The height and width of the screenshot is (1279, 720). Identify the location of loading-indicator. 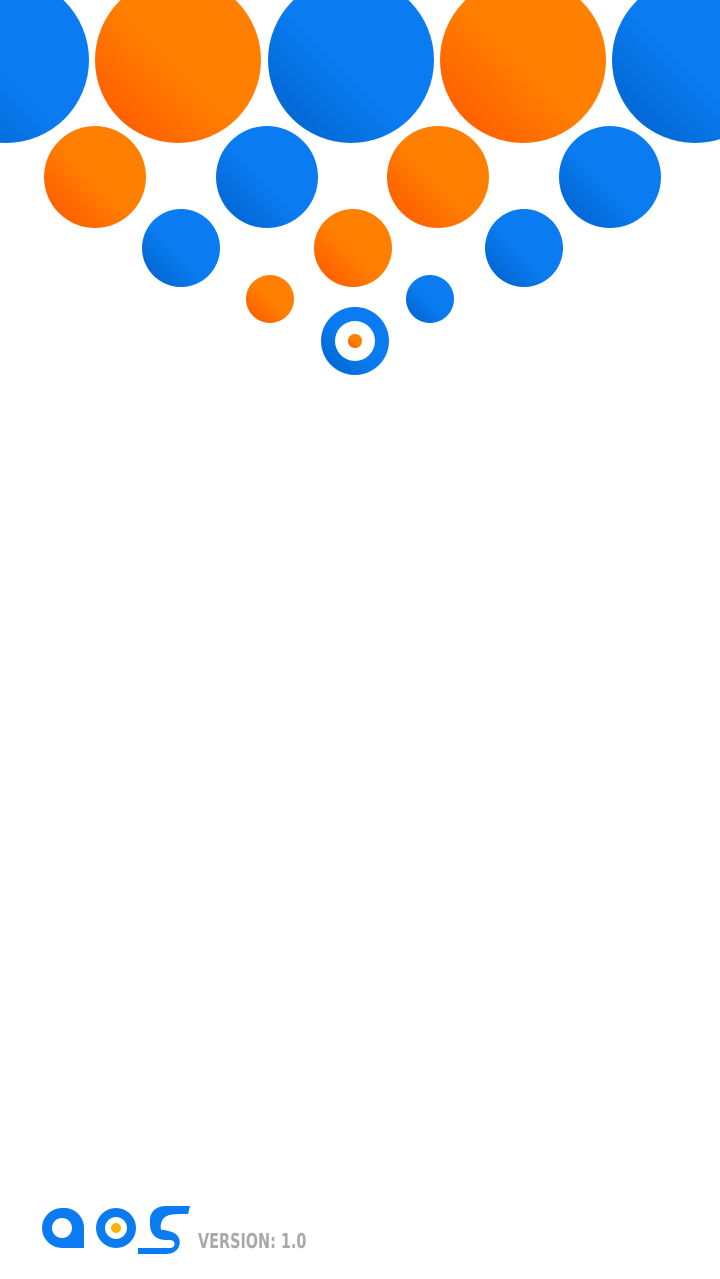
(355, 341).